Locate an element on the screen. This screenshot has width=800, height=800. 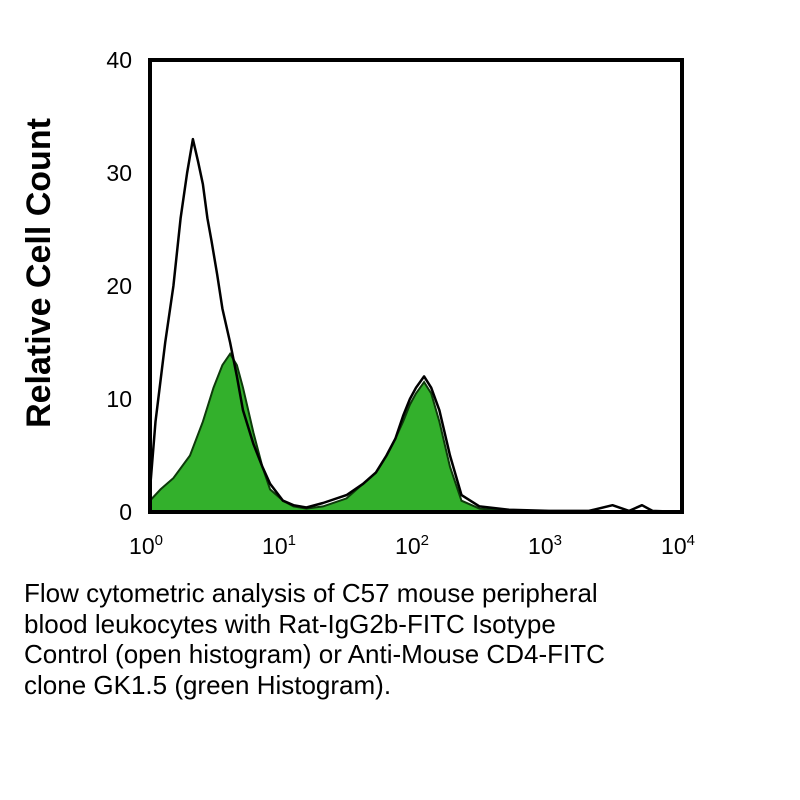
x-tick-label: 10² is located at coordinates (412, 545).